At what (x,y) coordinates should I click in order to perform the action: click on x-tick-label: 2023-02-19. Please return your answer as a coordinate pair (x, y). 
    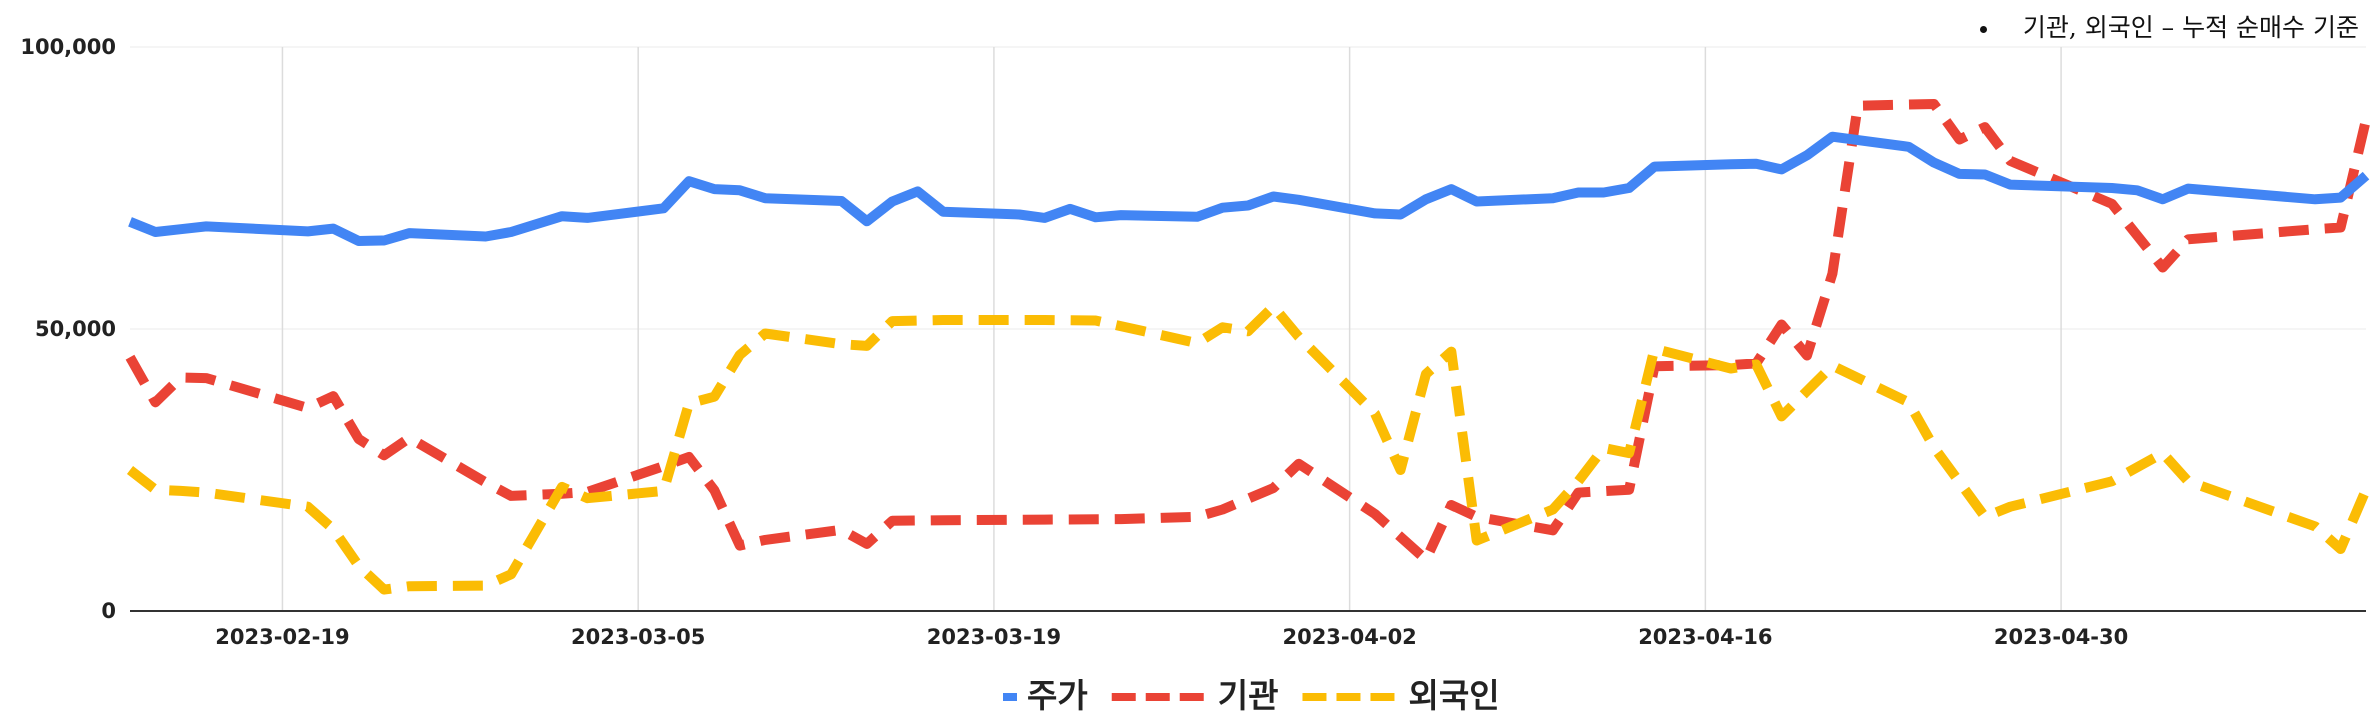
    Looking at the image, I should click on (282, 637).